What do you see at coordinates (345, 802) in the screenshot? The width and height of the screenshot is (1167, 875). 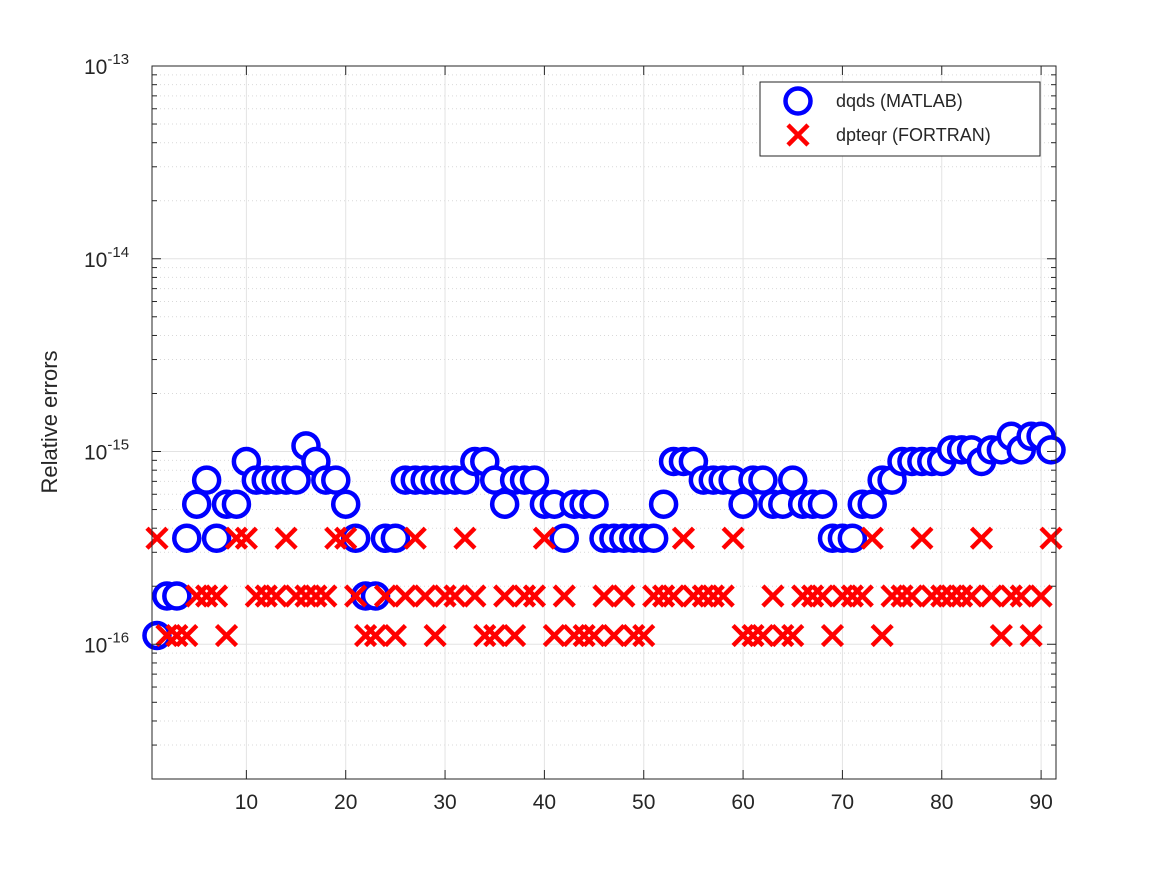 I see `x-tick-label: 20` at bounding box center [345, 802].